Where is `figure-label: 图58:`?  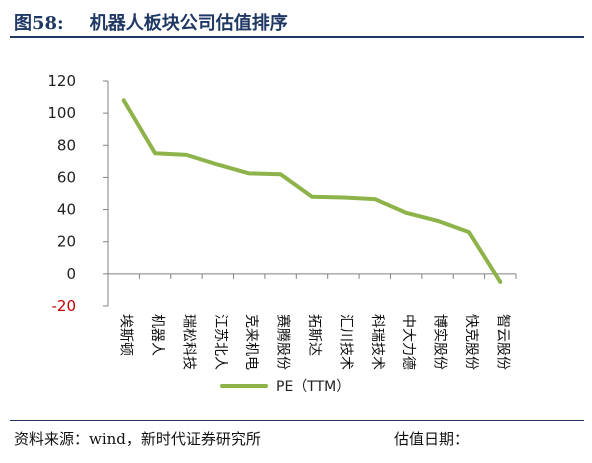
figure-label: 图58: is located at coordinates (39, 23).